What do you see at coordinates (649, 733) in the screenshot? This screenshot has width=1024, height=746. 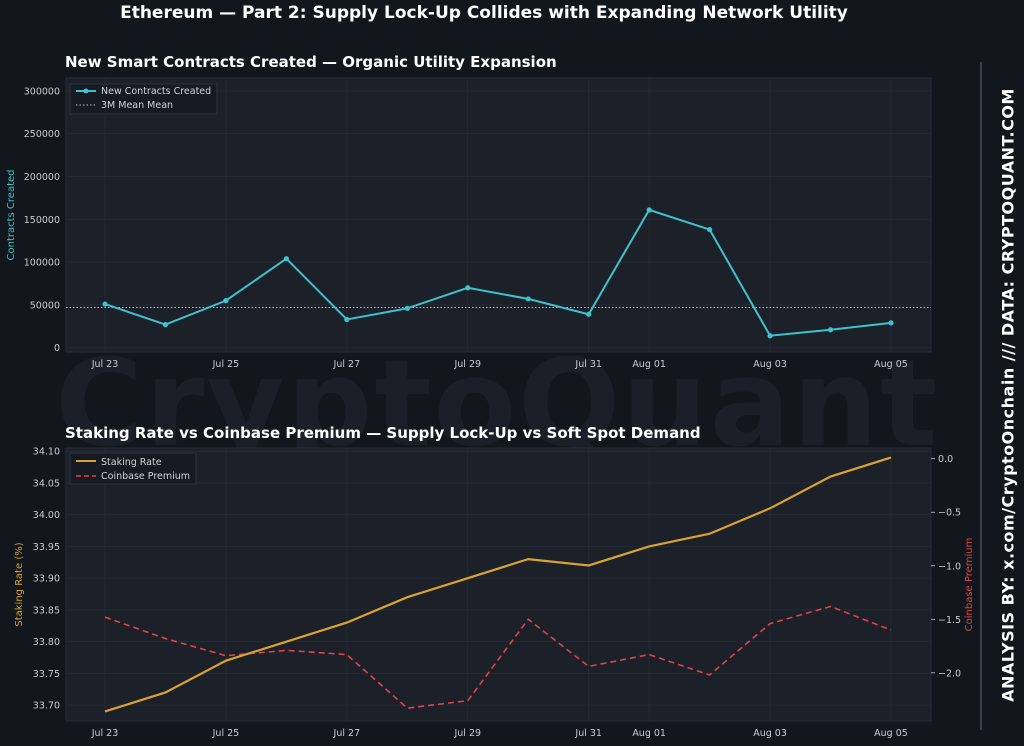 I see `staking-x-tick-label: Aug 01` at bounding box center [649, 733].